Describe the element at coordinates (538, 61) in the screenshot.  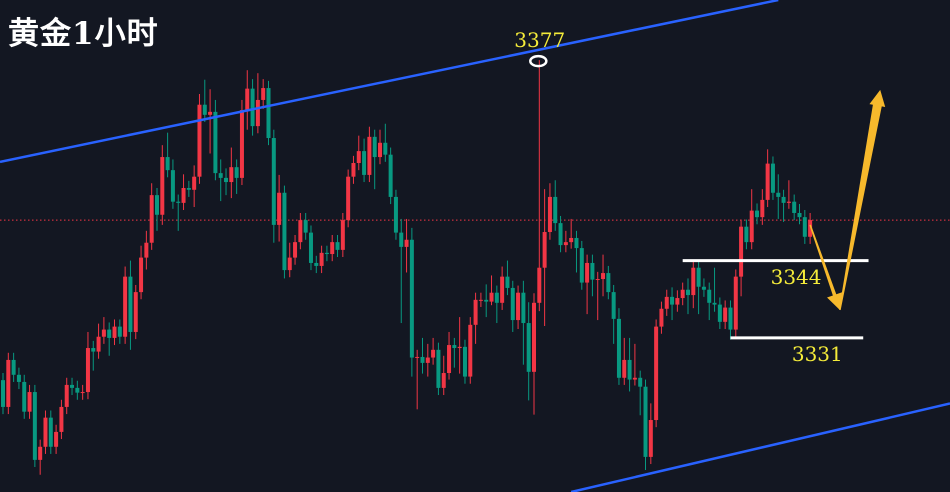
I see `spike-circle-marker` at that location.